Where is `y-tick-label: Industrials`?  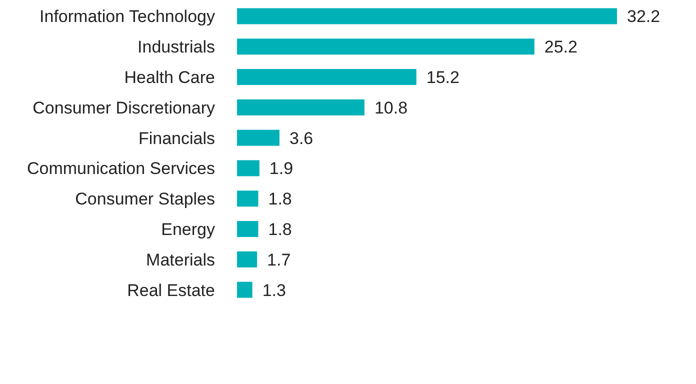 y-tick-label: Industrials is located at coordinates (176, 47).